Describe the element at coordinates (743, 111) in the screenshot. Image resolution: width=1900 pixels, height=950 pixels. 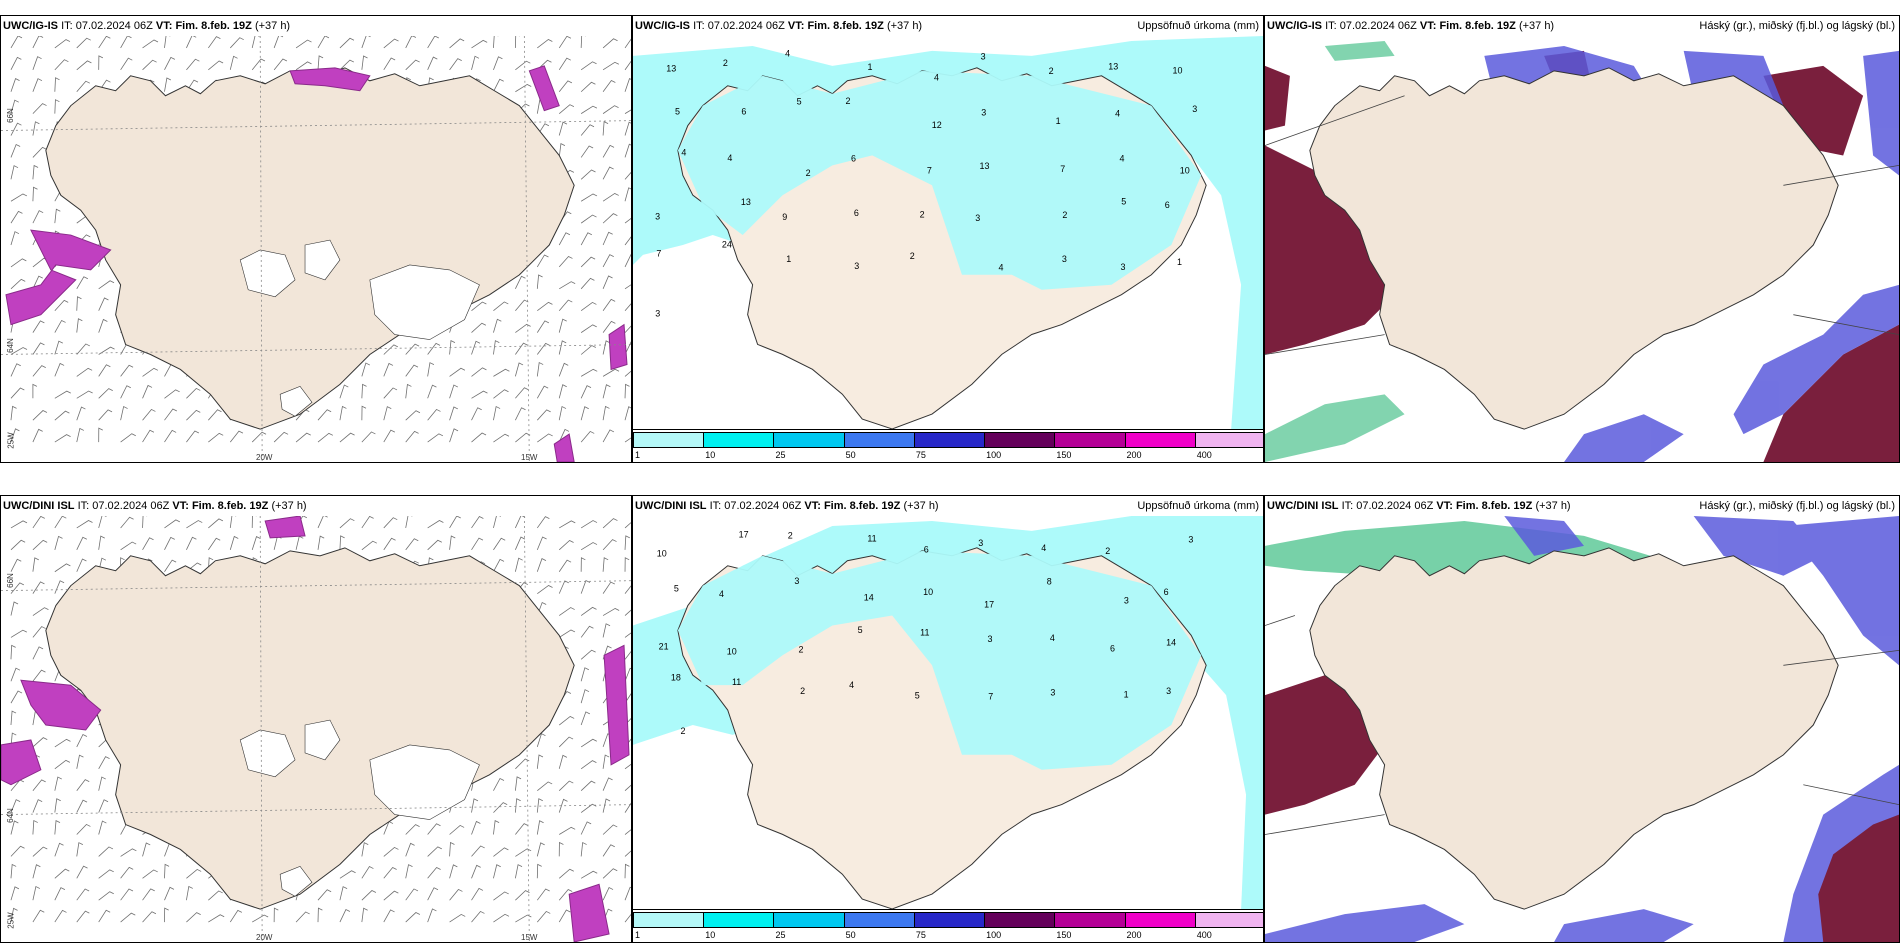
I see `precip-value: 6` at that location.